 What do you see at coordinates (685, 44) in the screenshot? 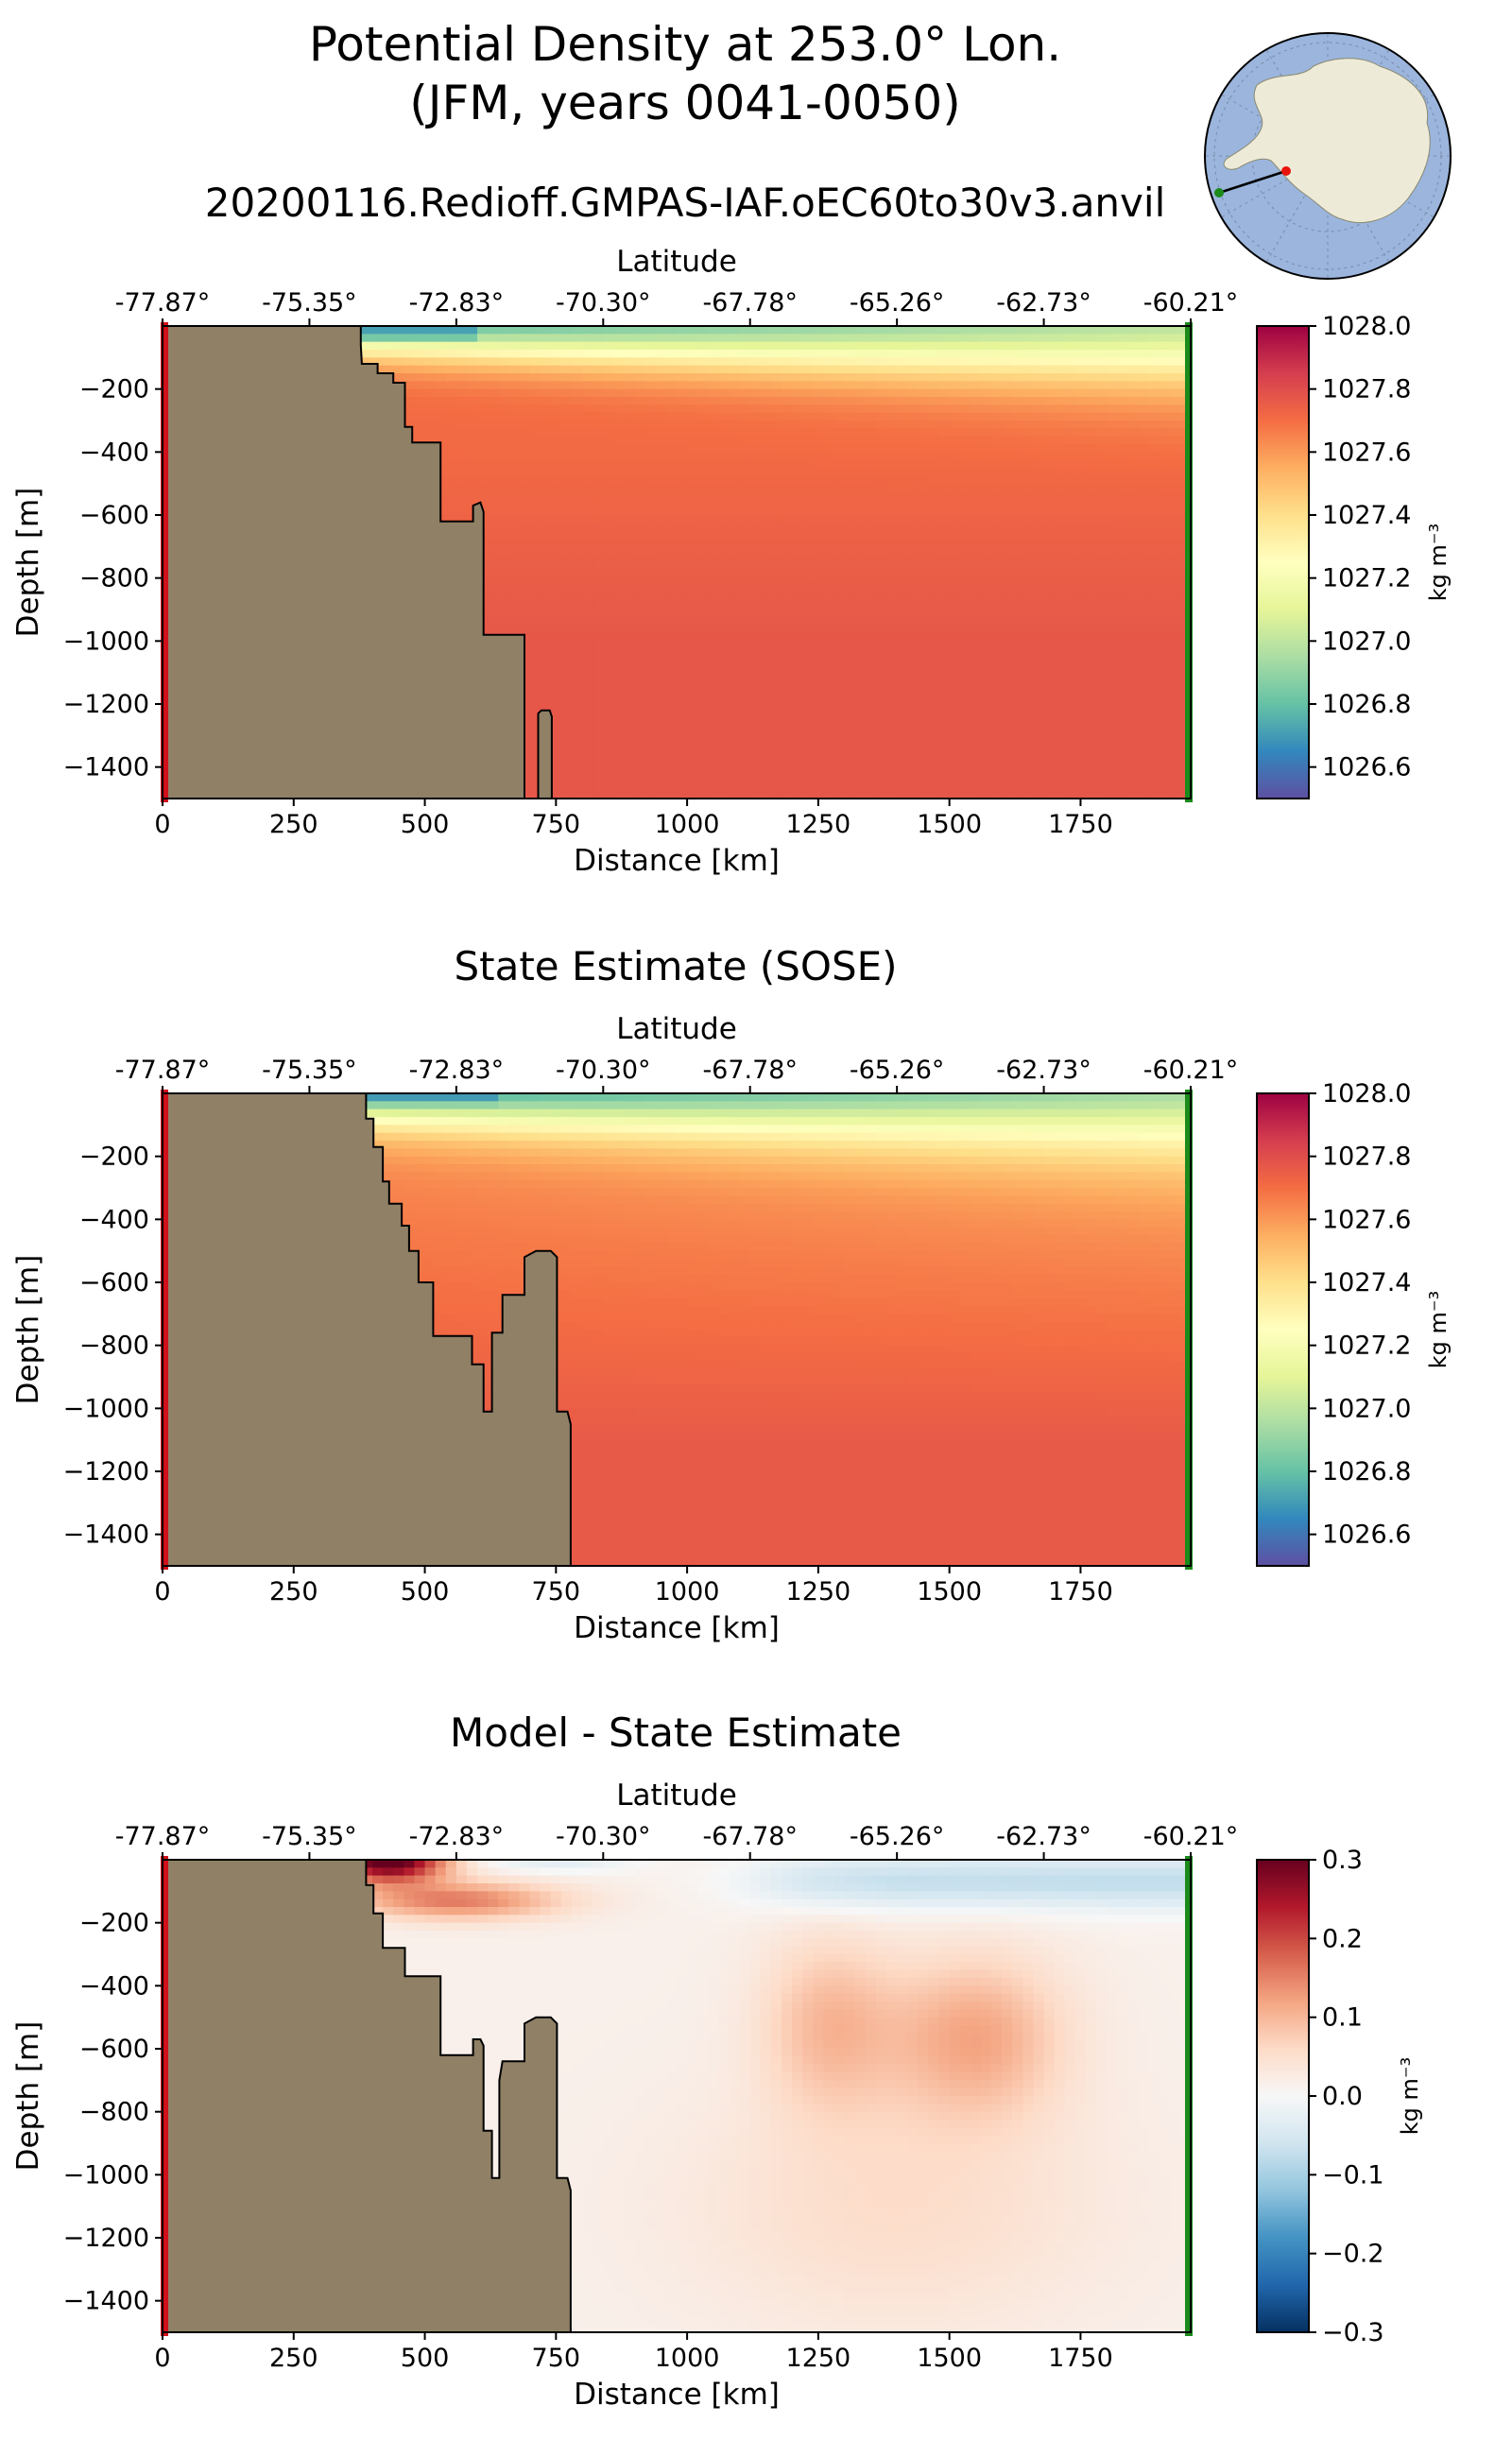
I see `figure-title-line1: Potential Density at 253.0° Lon.` at bounding box center [685, 44].